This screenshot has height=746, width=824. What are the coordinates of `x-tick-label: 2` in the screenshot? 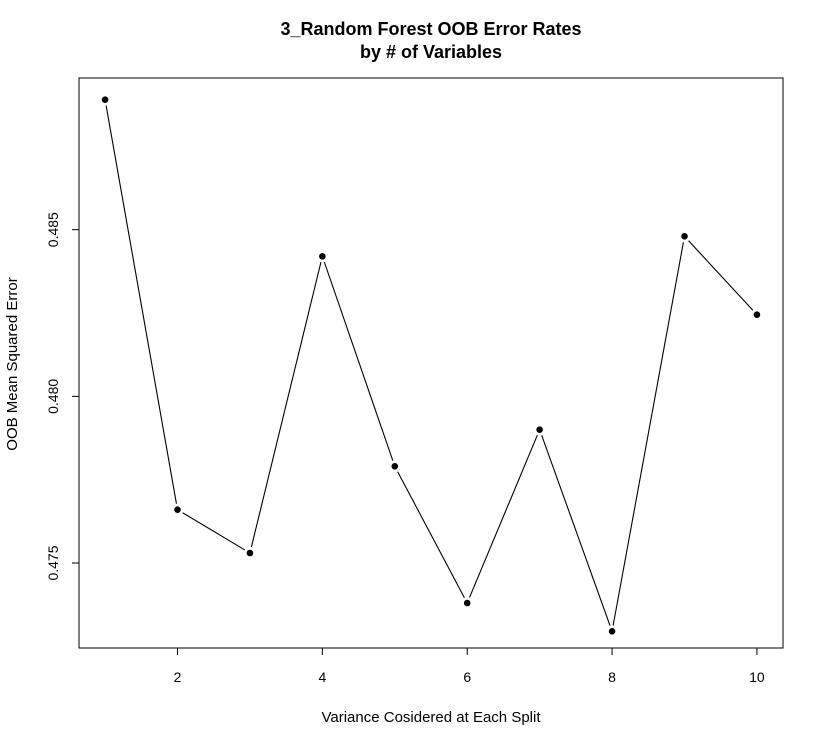 It's located at (178, 677).